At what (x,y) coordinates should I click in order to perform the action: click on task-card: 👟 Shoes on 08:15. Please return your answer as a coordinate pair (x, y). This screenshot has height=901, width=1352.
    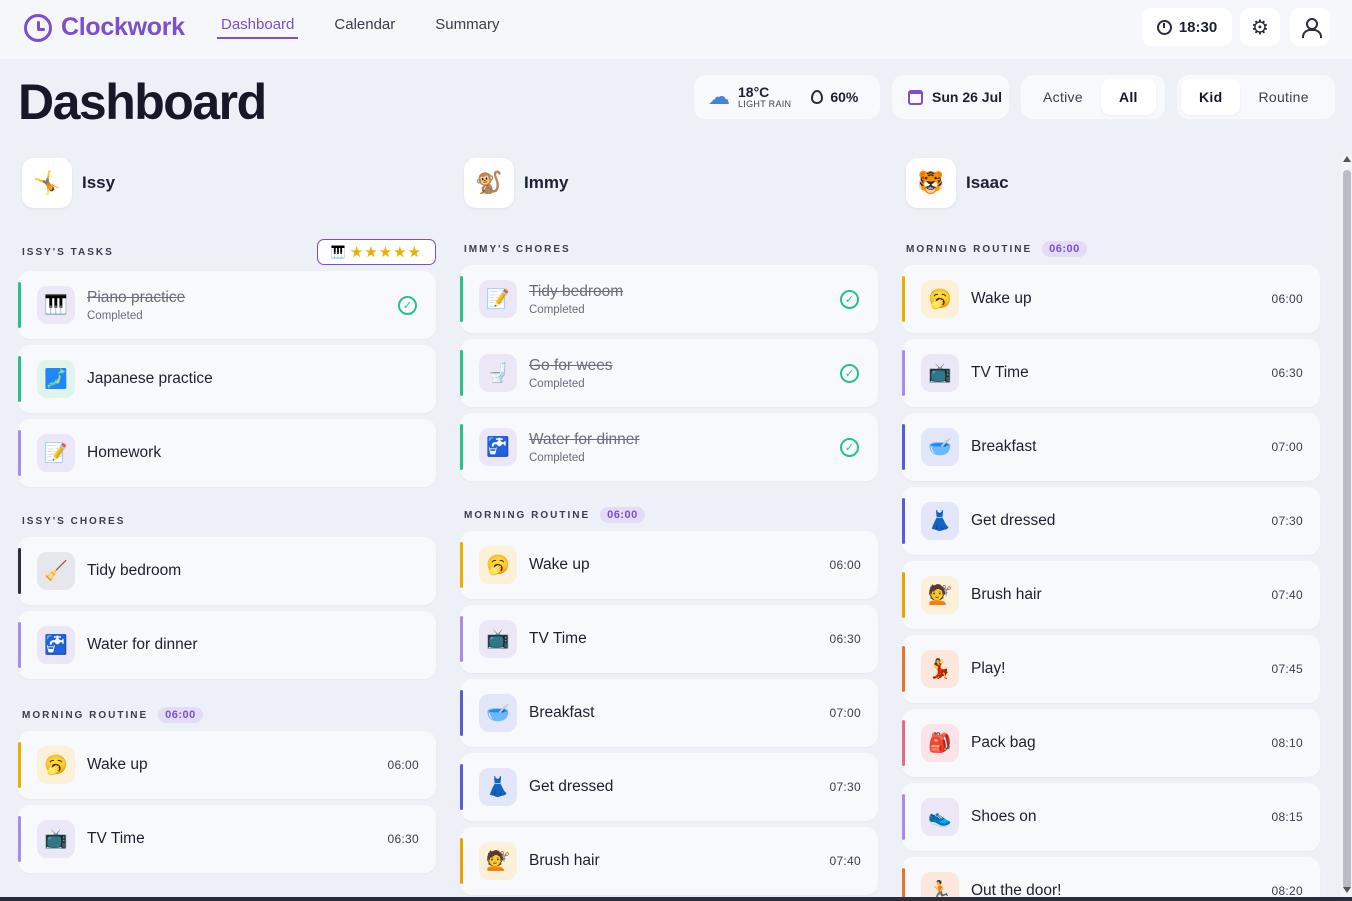
    Looking at the image, I should click on (1111, 817).